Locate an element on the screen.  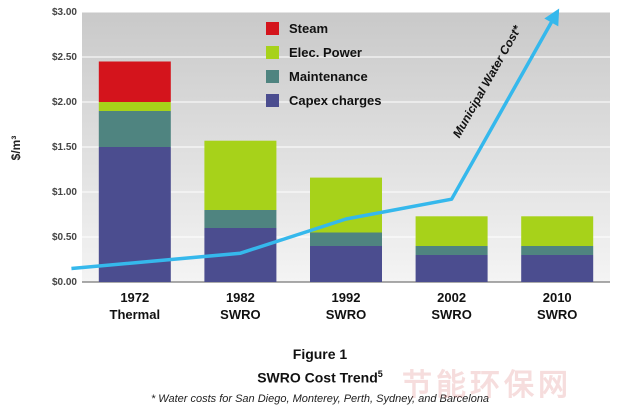
trend-line-arrowhead is located at coordinates (552, 17).